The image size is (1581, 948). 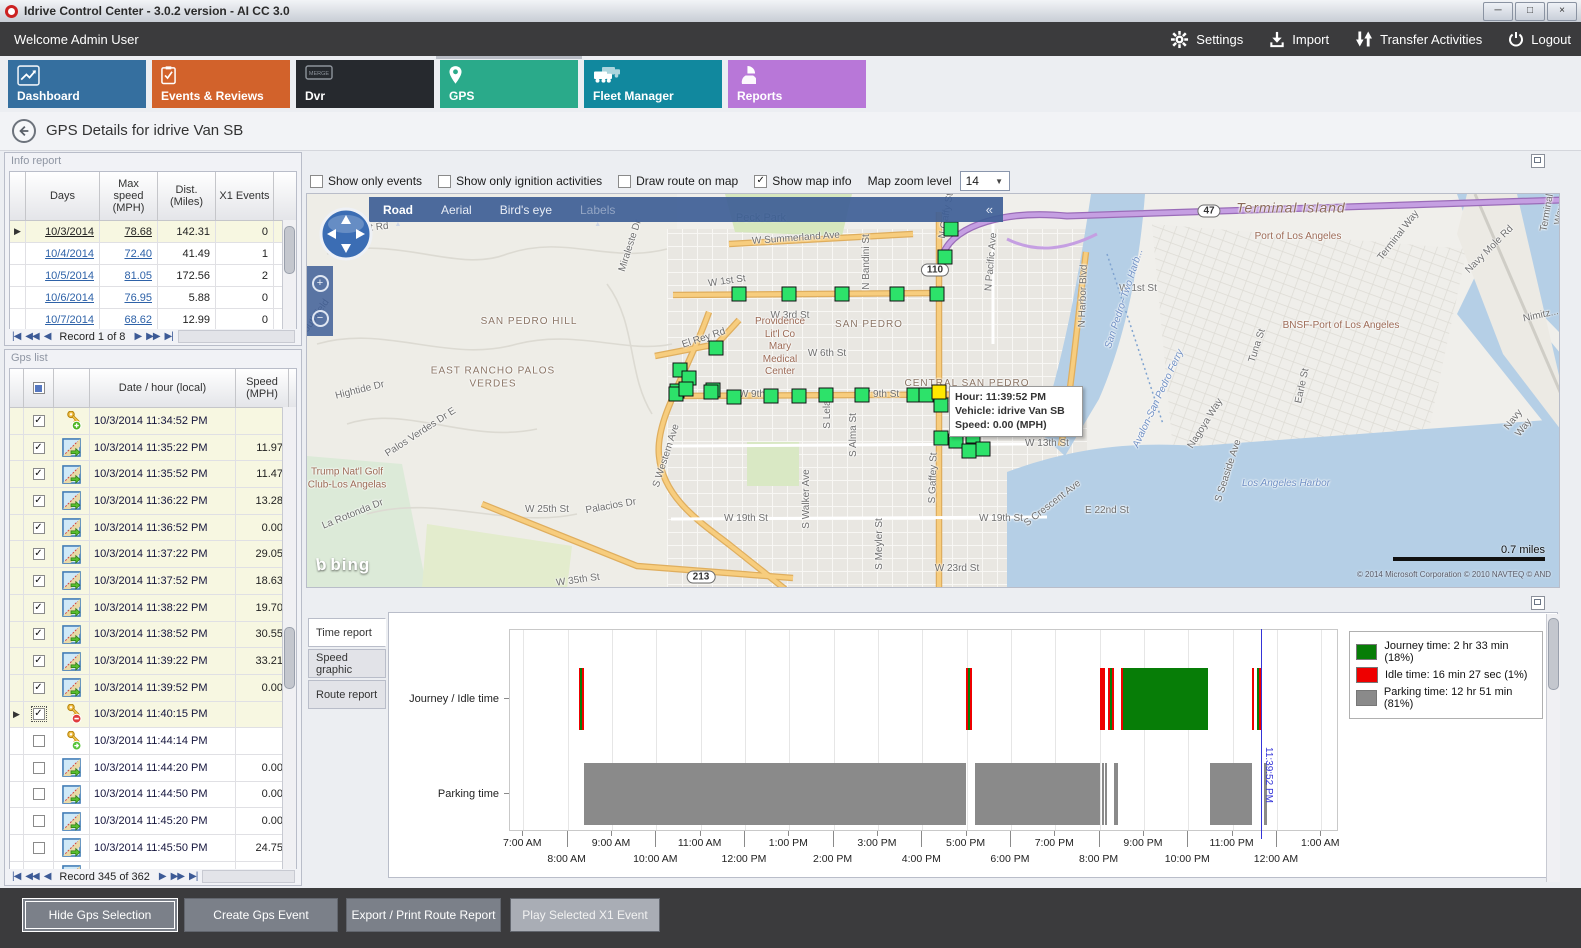 What do you see at coordinates (138, 253) in the screenshot?
I see `max-speed-link: 72.40` at bounding box center [138, 253].